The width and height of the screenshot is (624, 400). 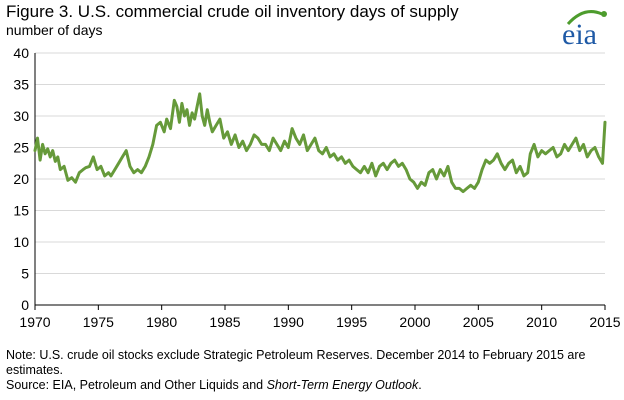 I want to click on y-tick-label: 0, so click(x=25, y=305).